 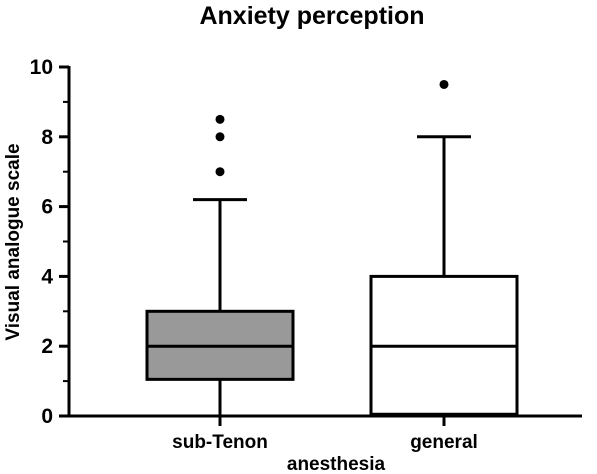 I want to click on y-tick-label: 8, so click(x=47, y=137).